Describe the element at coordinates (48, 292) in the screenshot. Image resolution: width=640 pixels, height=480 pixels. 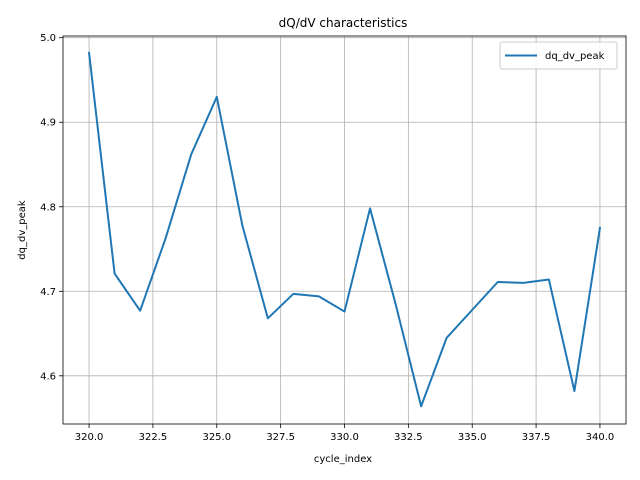
I see `y-tick-label: 4.7` at that location.